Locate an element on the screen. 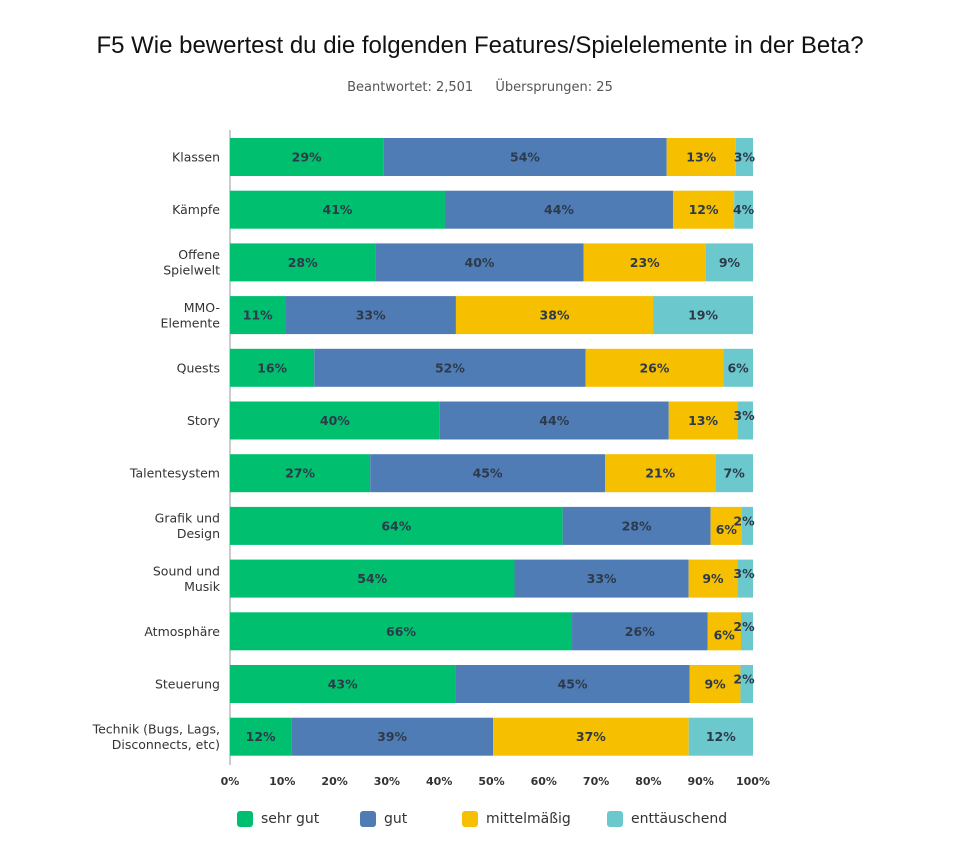 The image size is (960, 850). chart-legend: sehr gut gut mittelmäßig enttäuschend is located at coordinates (480, 820).